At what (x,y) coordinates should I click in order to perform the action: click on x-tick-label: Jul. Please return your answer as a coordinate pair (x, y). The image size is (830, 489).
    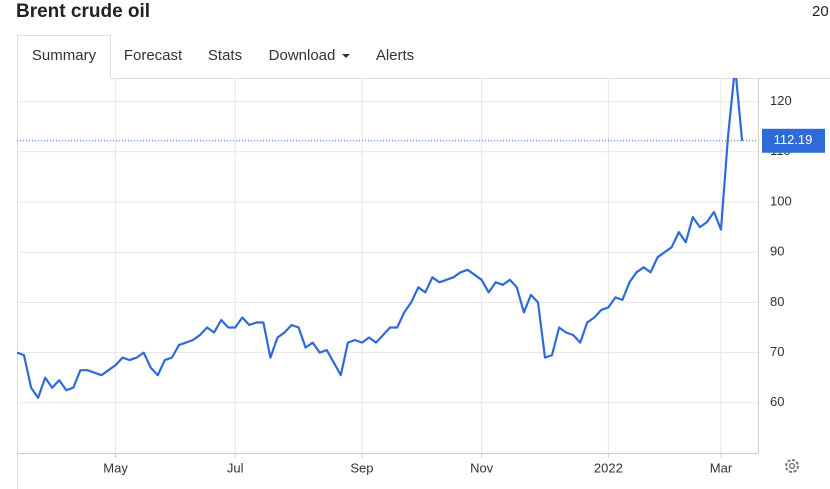
    Looking at the image, I should click on (235, 467).